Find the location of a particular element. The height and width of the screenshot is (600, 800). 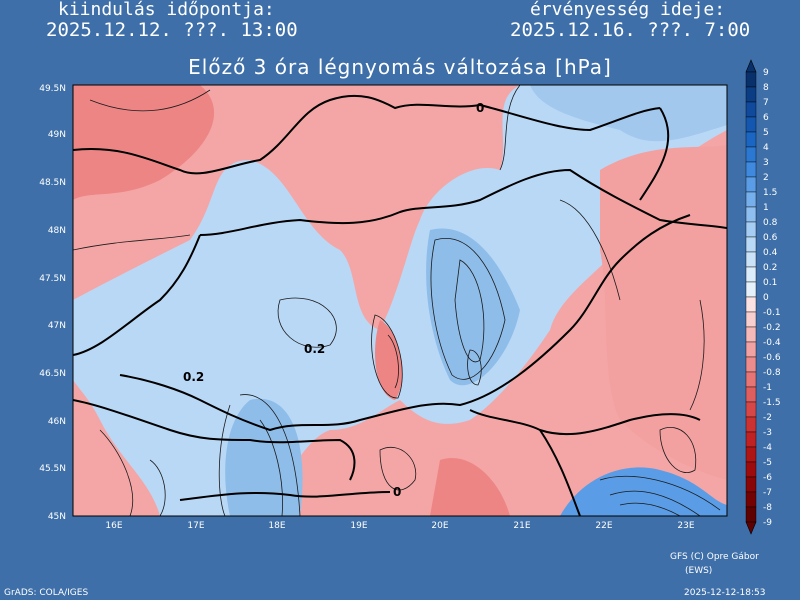

colorbar-level-label: -6 is located at coordinates (767, 478).